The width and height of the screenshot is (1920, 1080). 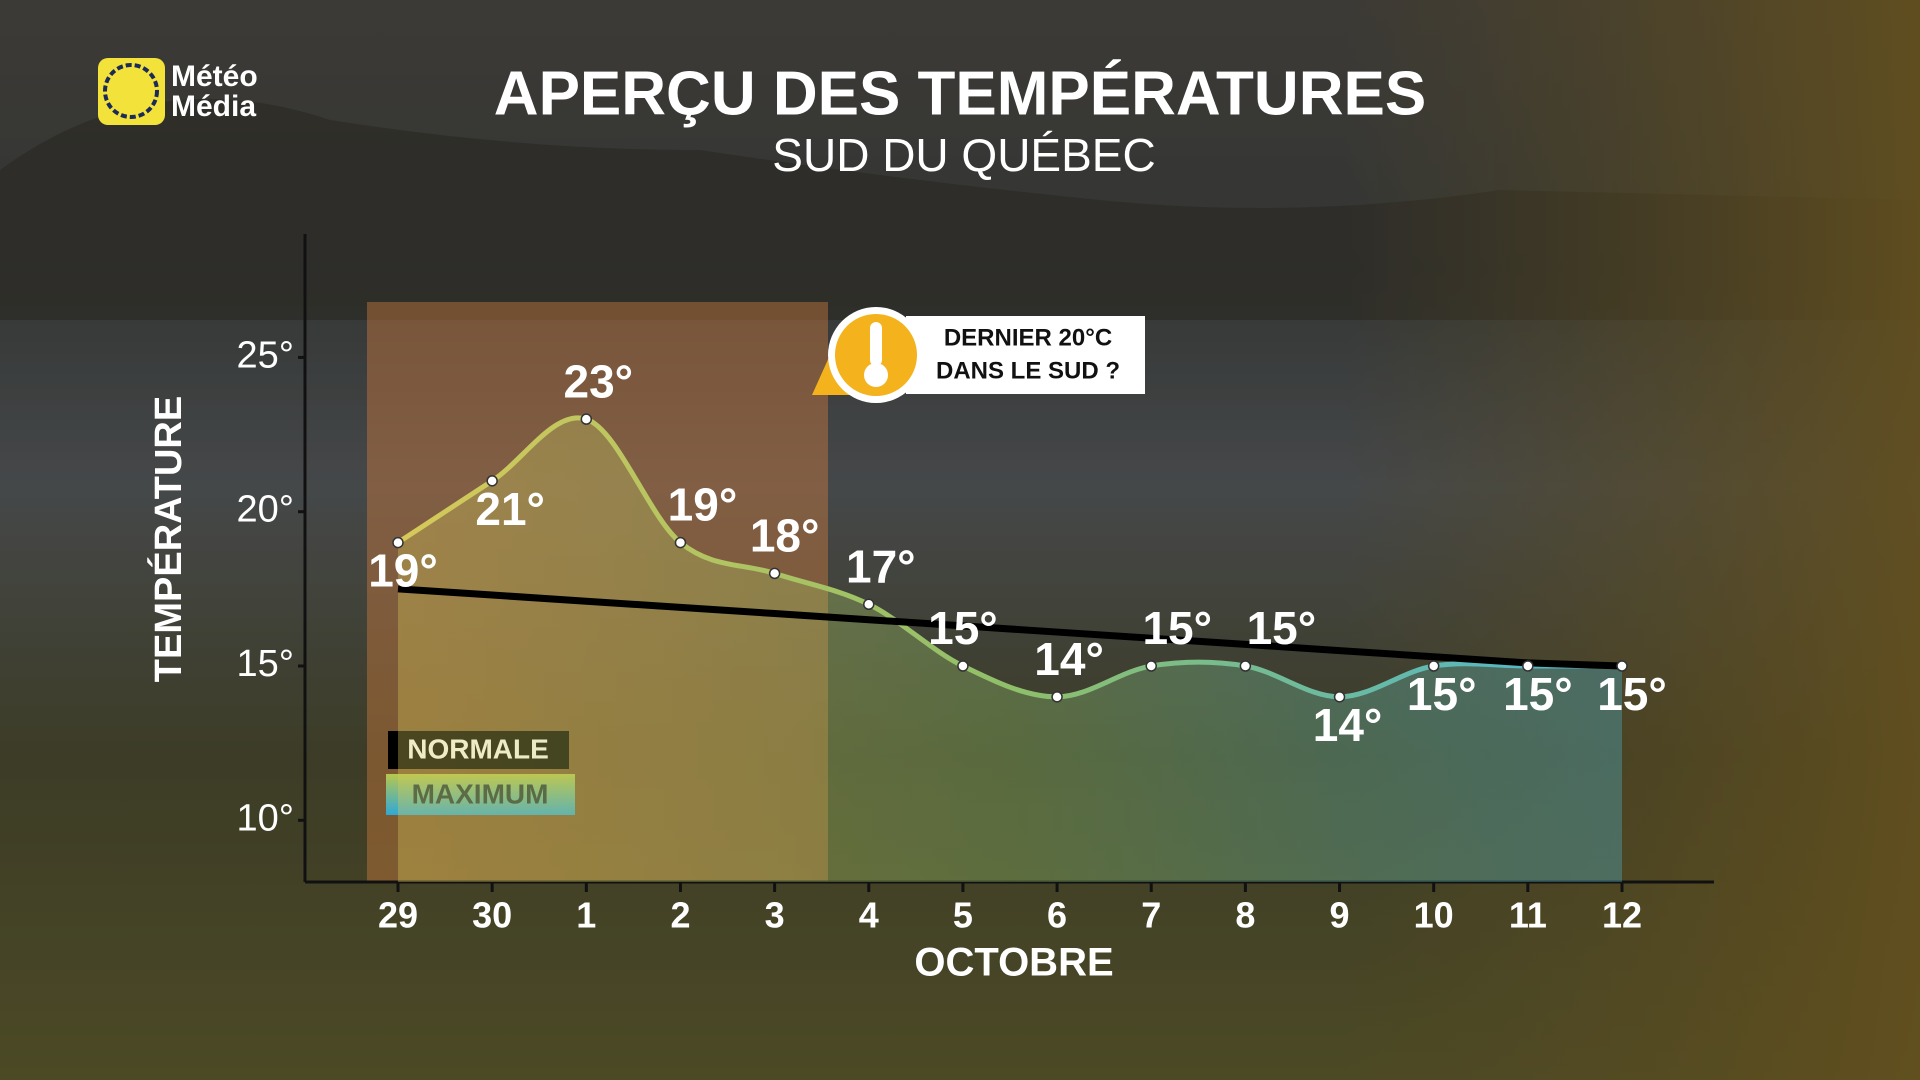 What do you see at coordinates (1028, 337) in the screenshot?
I see `annotation-text: DERNIER 20°C` at bounding box center [1028, 337].